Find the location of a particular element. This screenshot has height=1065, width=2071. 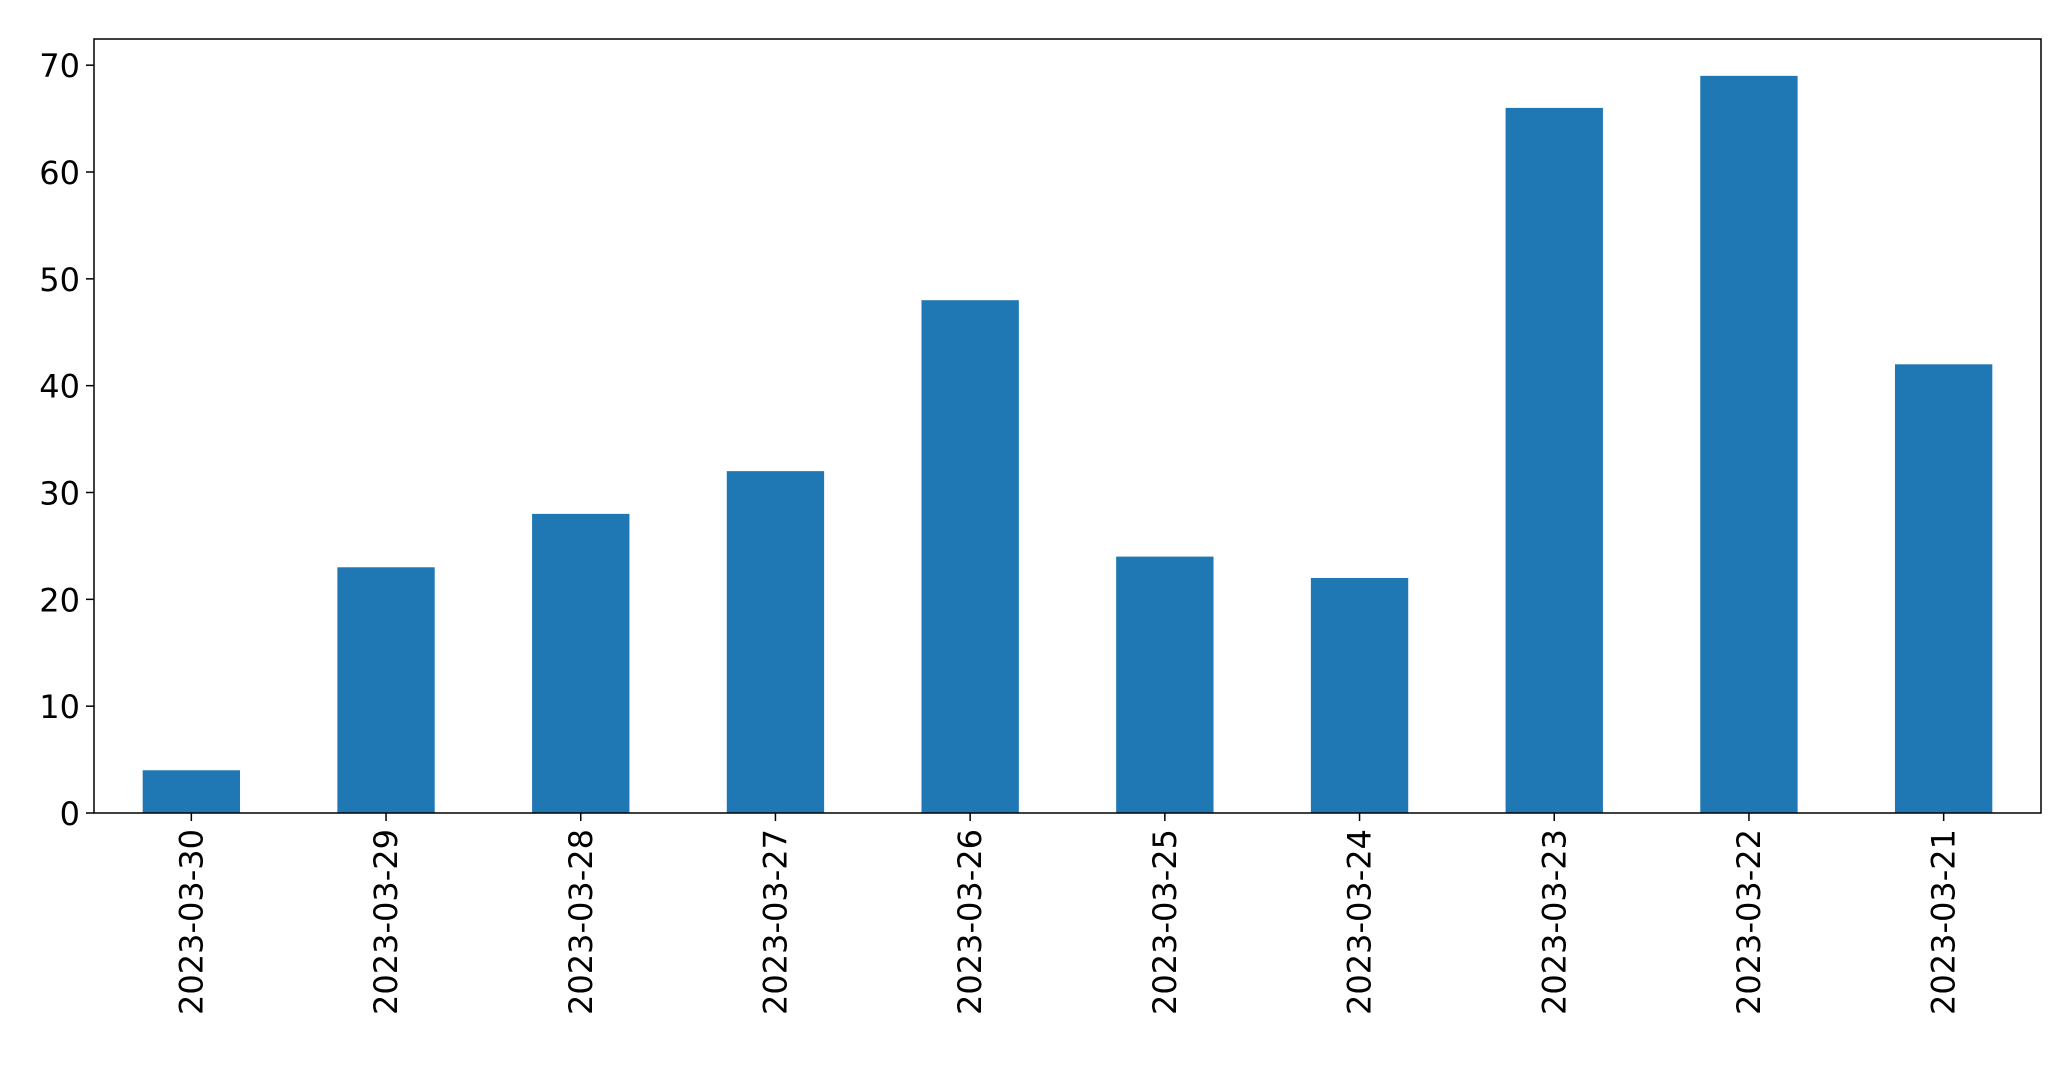

y-tick-label: 40 is located at coordinates (59, 387).